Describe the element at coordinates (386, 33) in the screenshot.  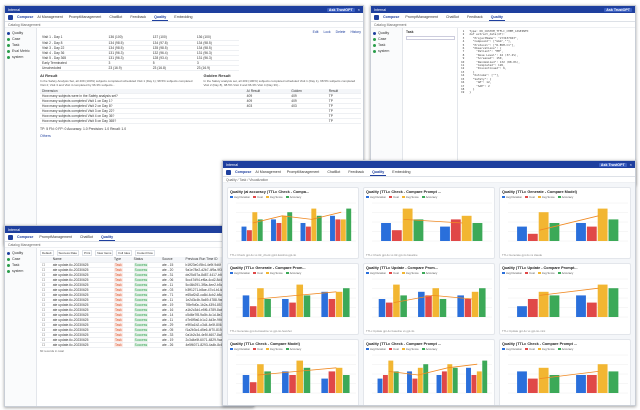
I see `sidebar-item: Quality` at that location.